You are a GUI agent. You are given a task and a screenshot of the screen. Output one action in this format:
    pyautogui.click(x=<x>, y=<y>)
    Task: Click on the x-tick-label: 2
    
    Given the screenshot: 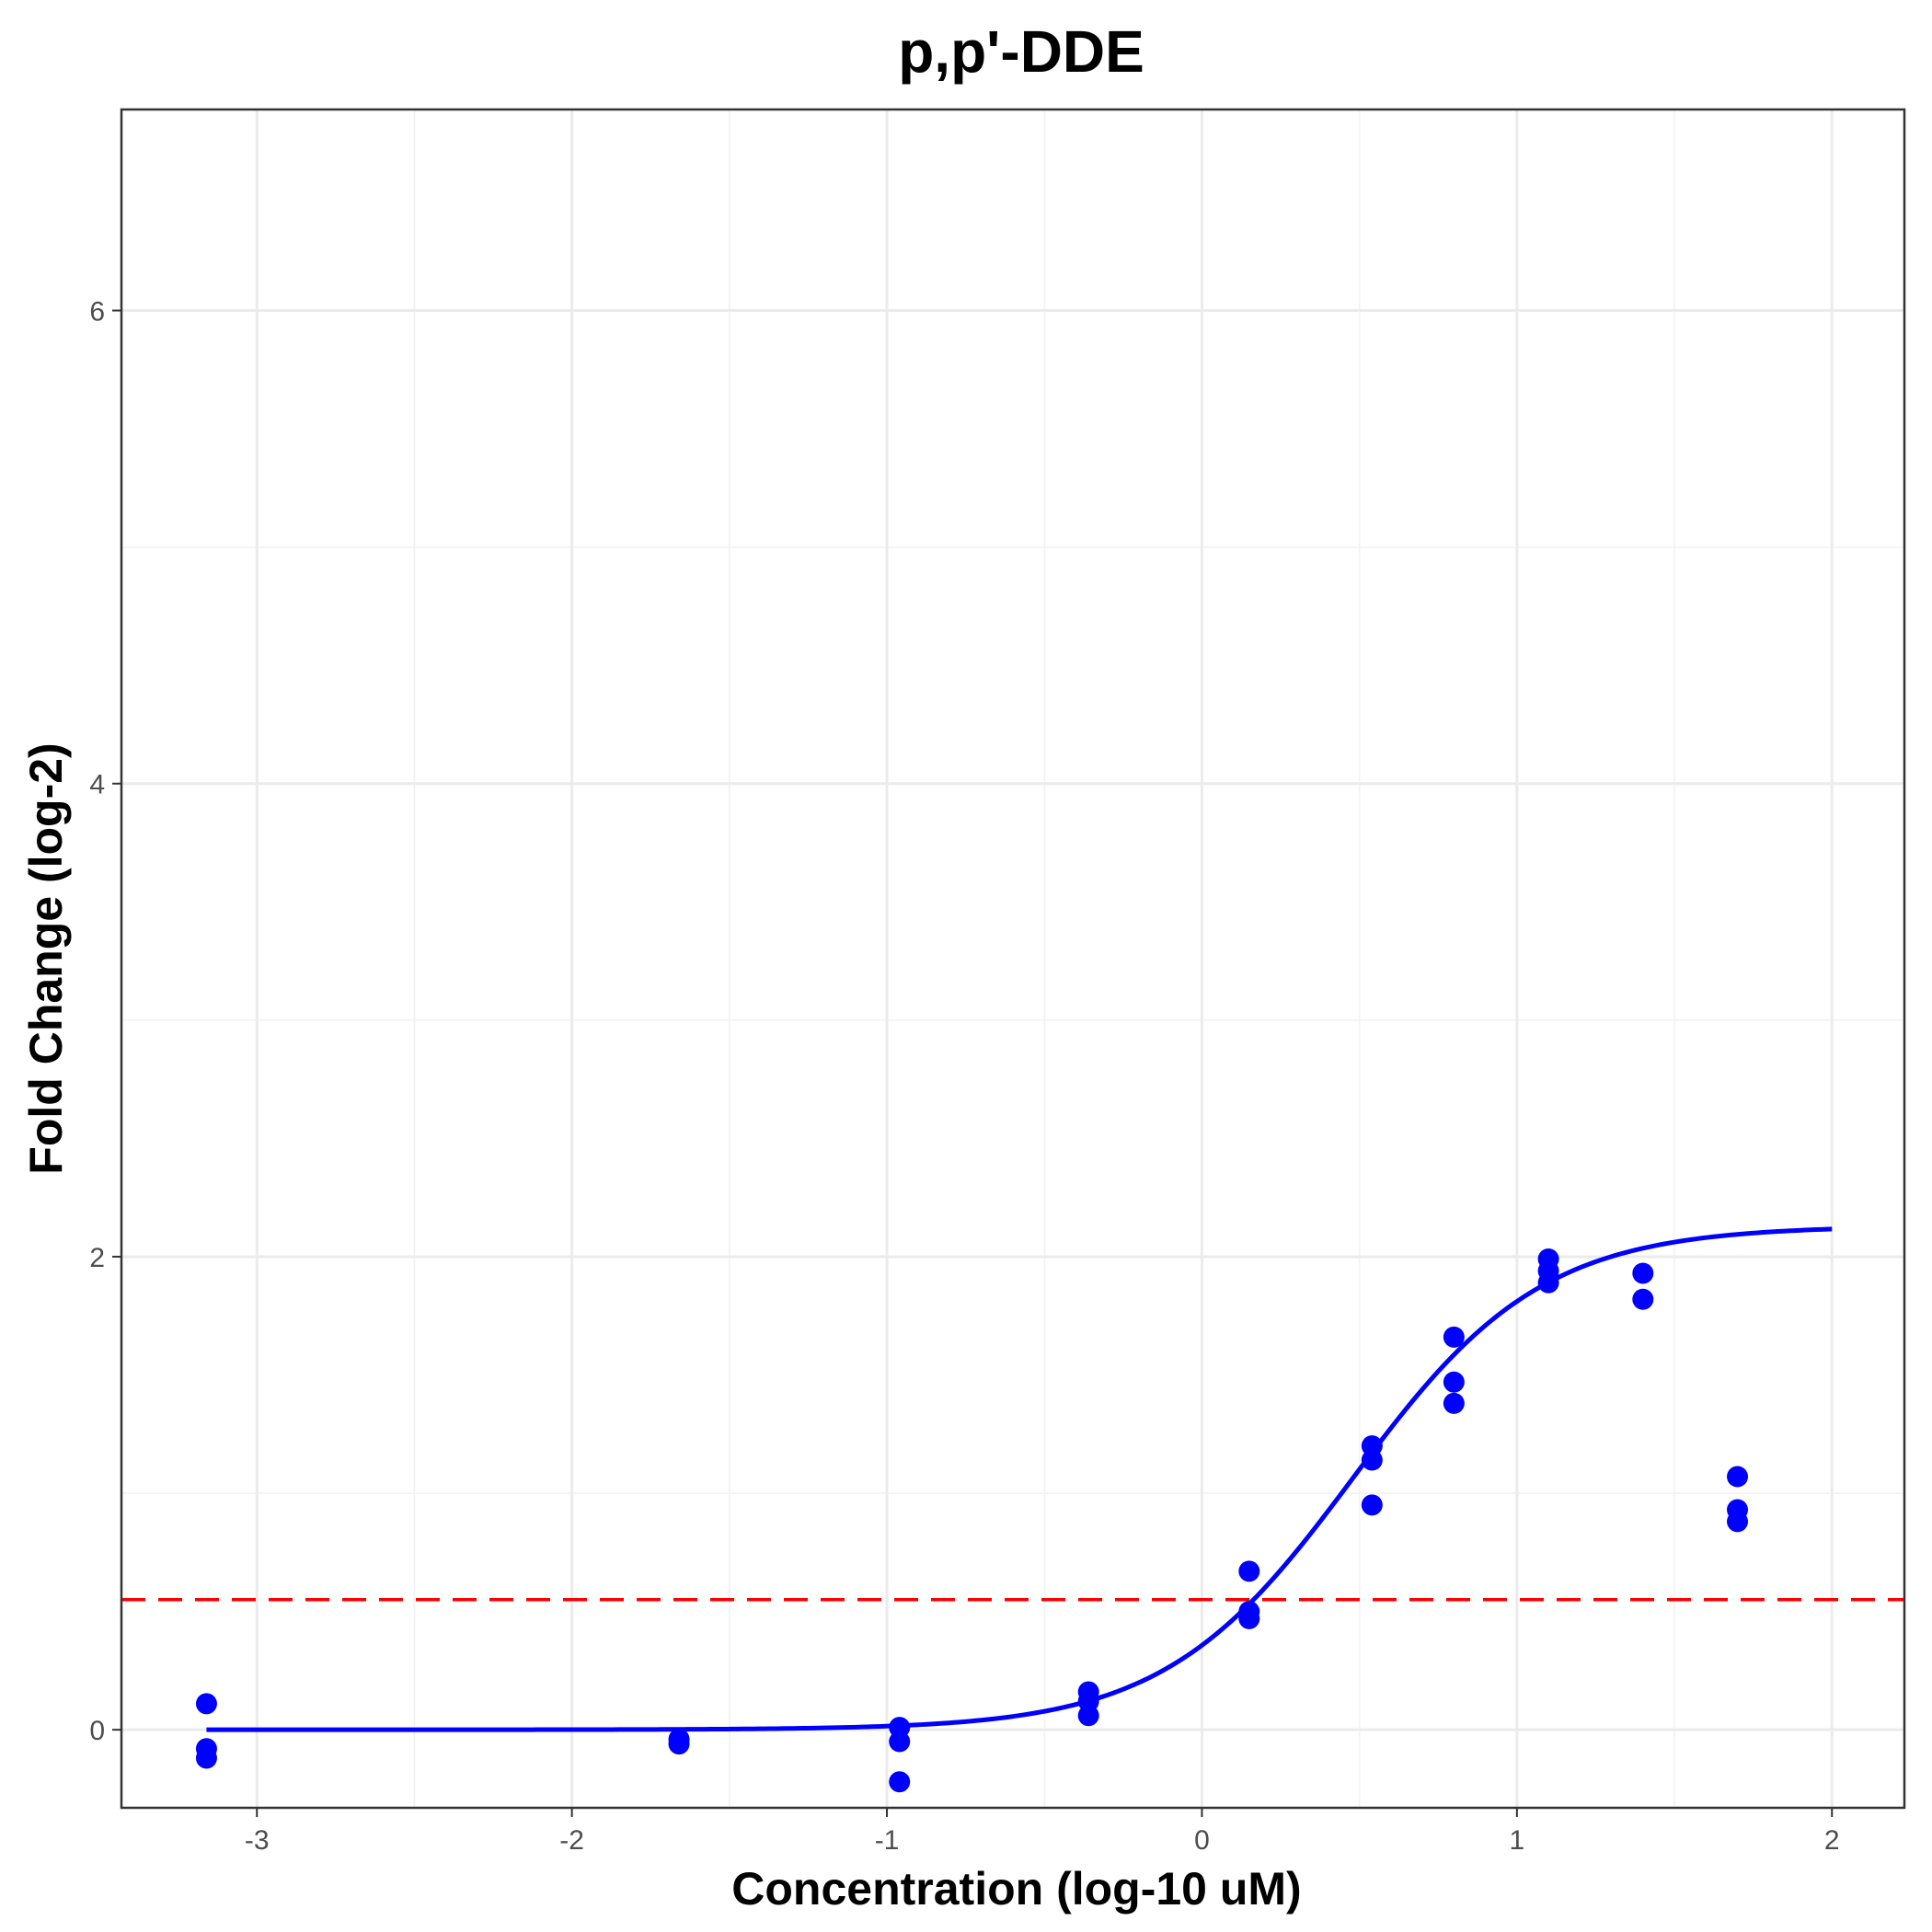 What is the action you would take?
    pyautogui.click(x=1832, y=1840)
    